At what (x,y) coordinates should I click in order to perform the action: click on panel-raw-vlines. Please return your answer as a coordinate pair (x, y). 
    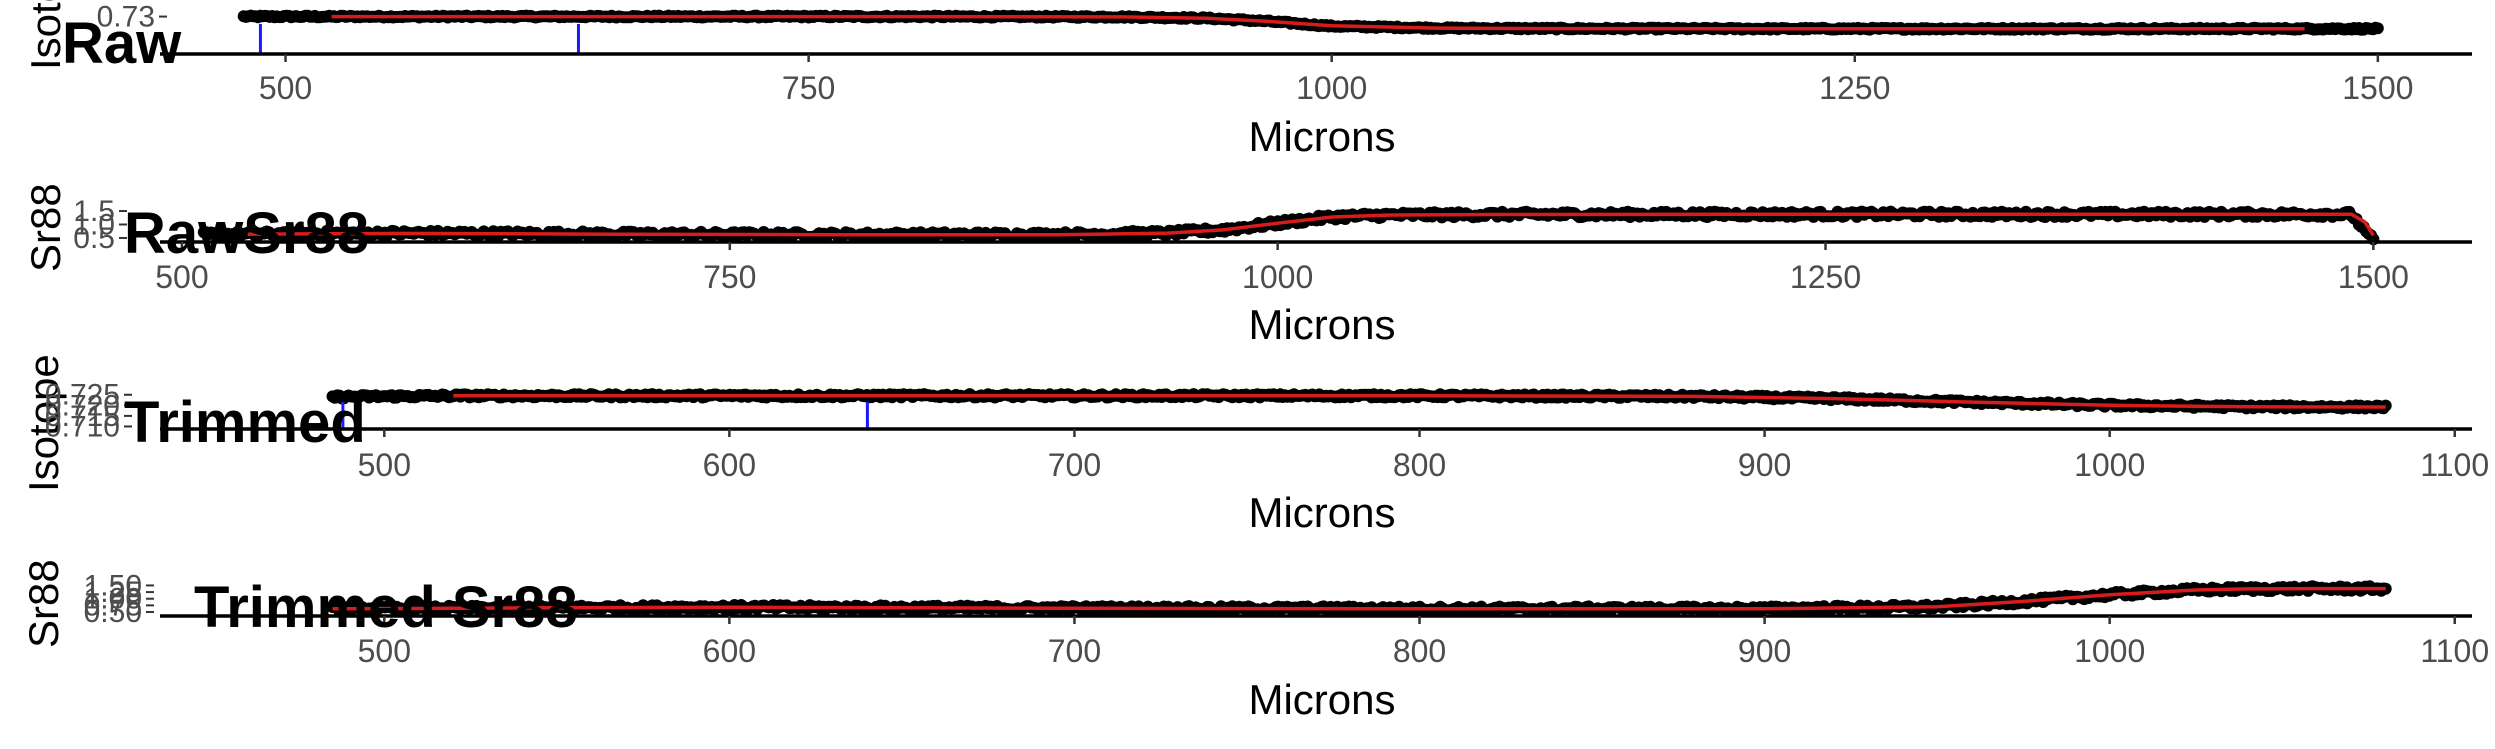
    Looking at the image, I should click on (419, 39).